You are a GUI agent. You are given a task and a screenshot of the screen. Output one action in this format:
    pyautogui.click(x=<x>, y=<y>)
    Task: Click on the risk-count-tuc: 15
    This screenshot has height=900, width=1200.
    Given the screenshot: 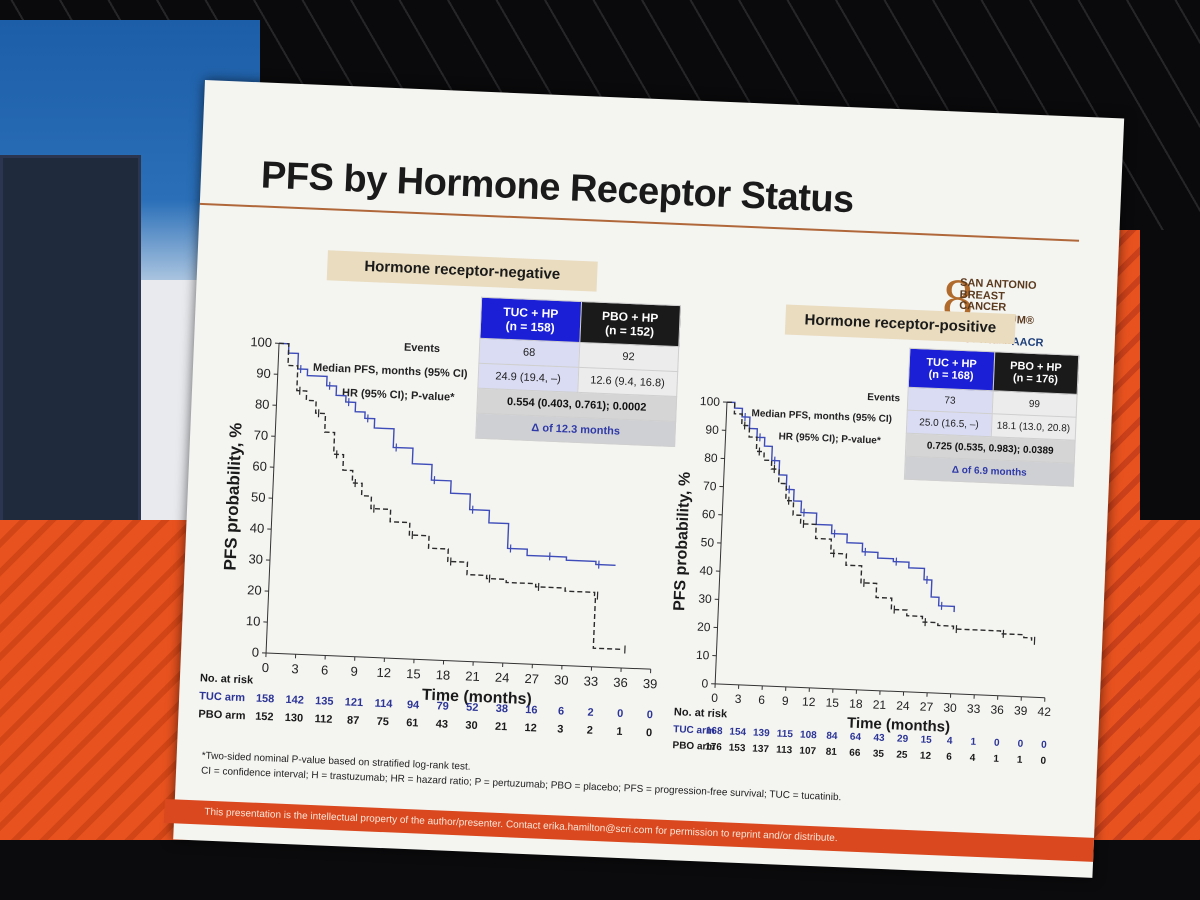 What is the action you would take?
    pyautogui.click(x=926, y=740)
    